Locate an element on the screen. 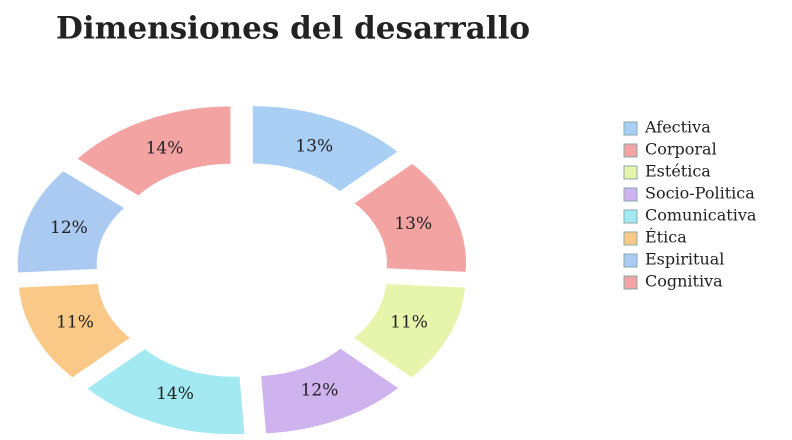 Image resolution: width=792 pixels, height=440 pixels. legend-label: Afectiva is located at coordinates (677, 127).